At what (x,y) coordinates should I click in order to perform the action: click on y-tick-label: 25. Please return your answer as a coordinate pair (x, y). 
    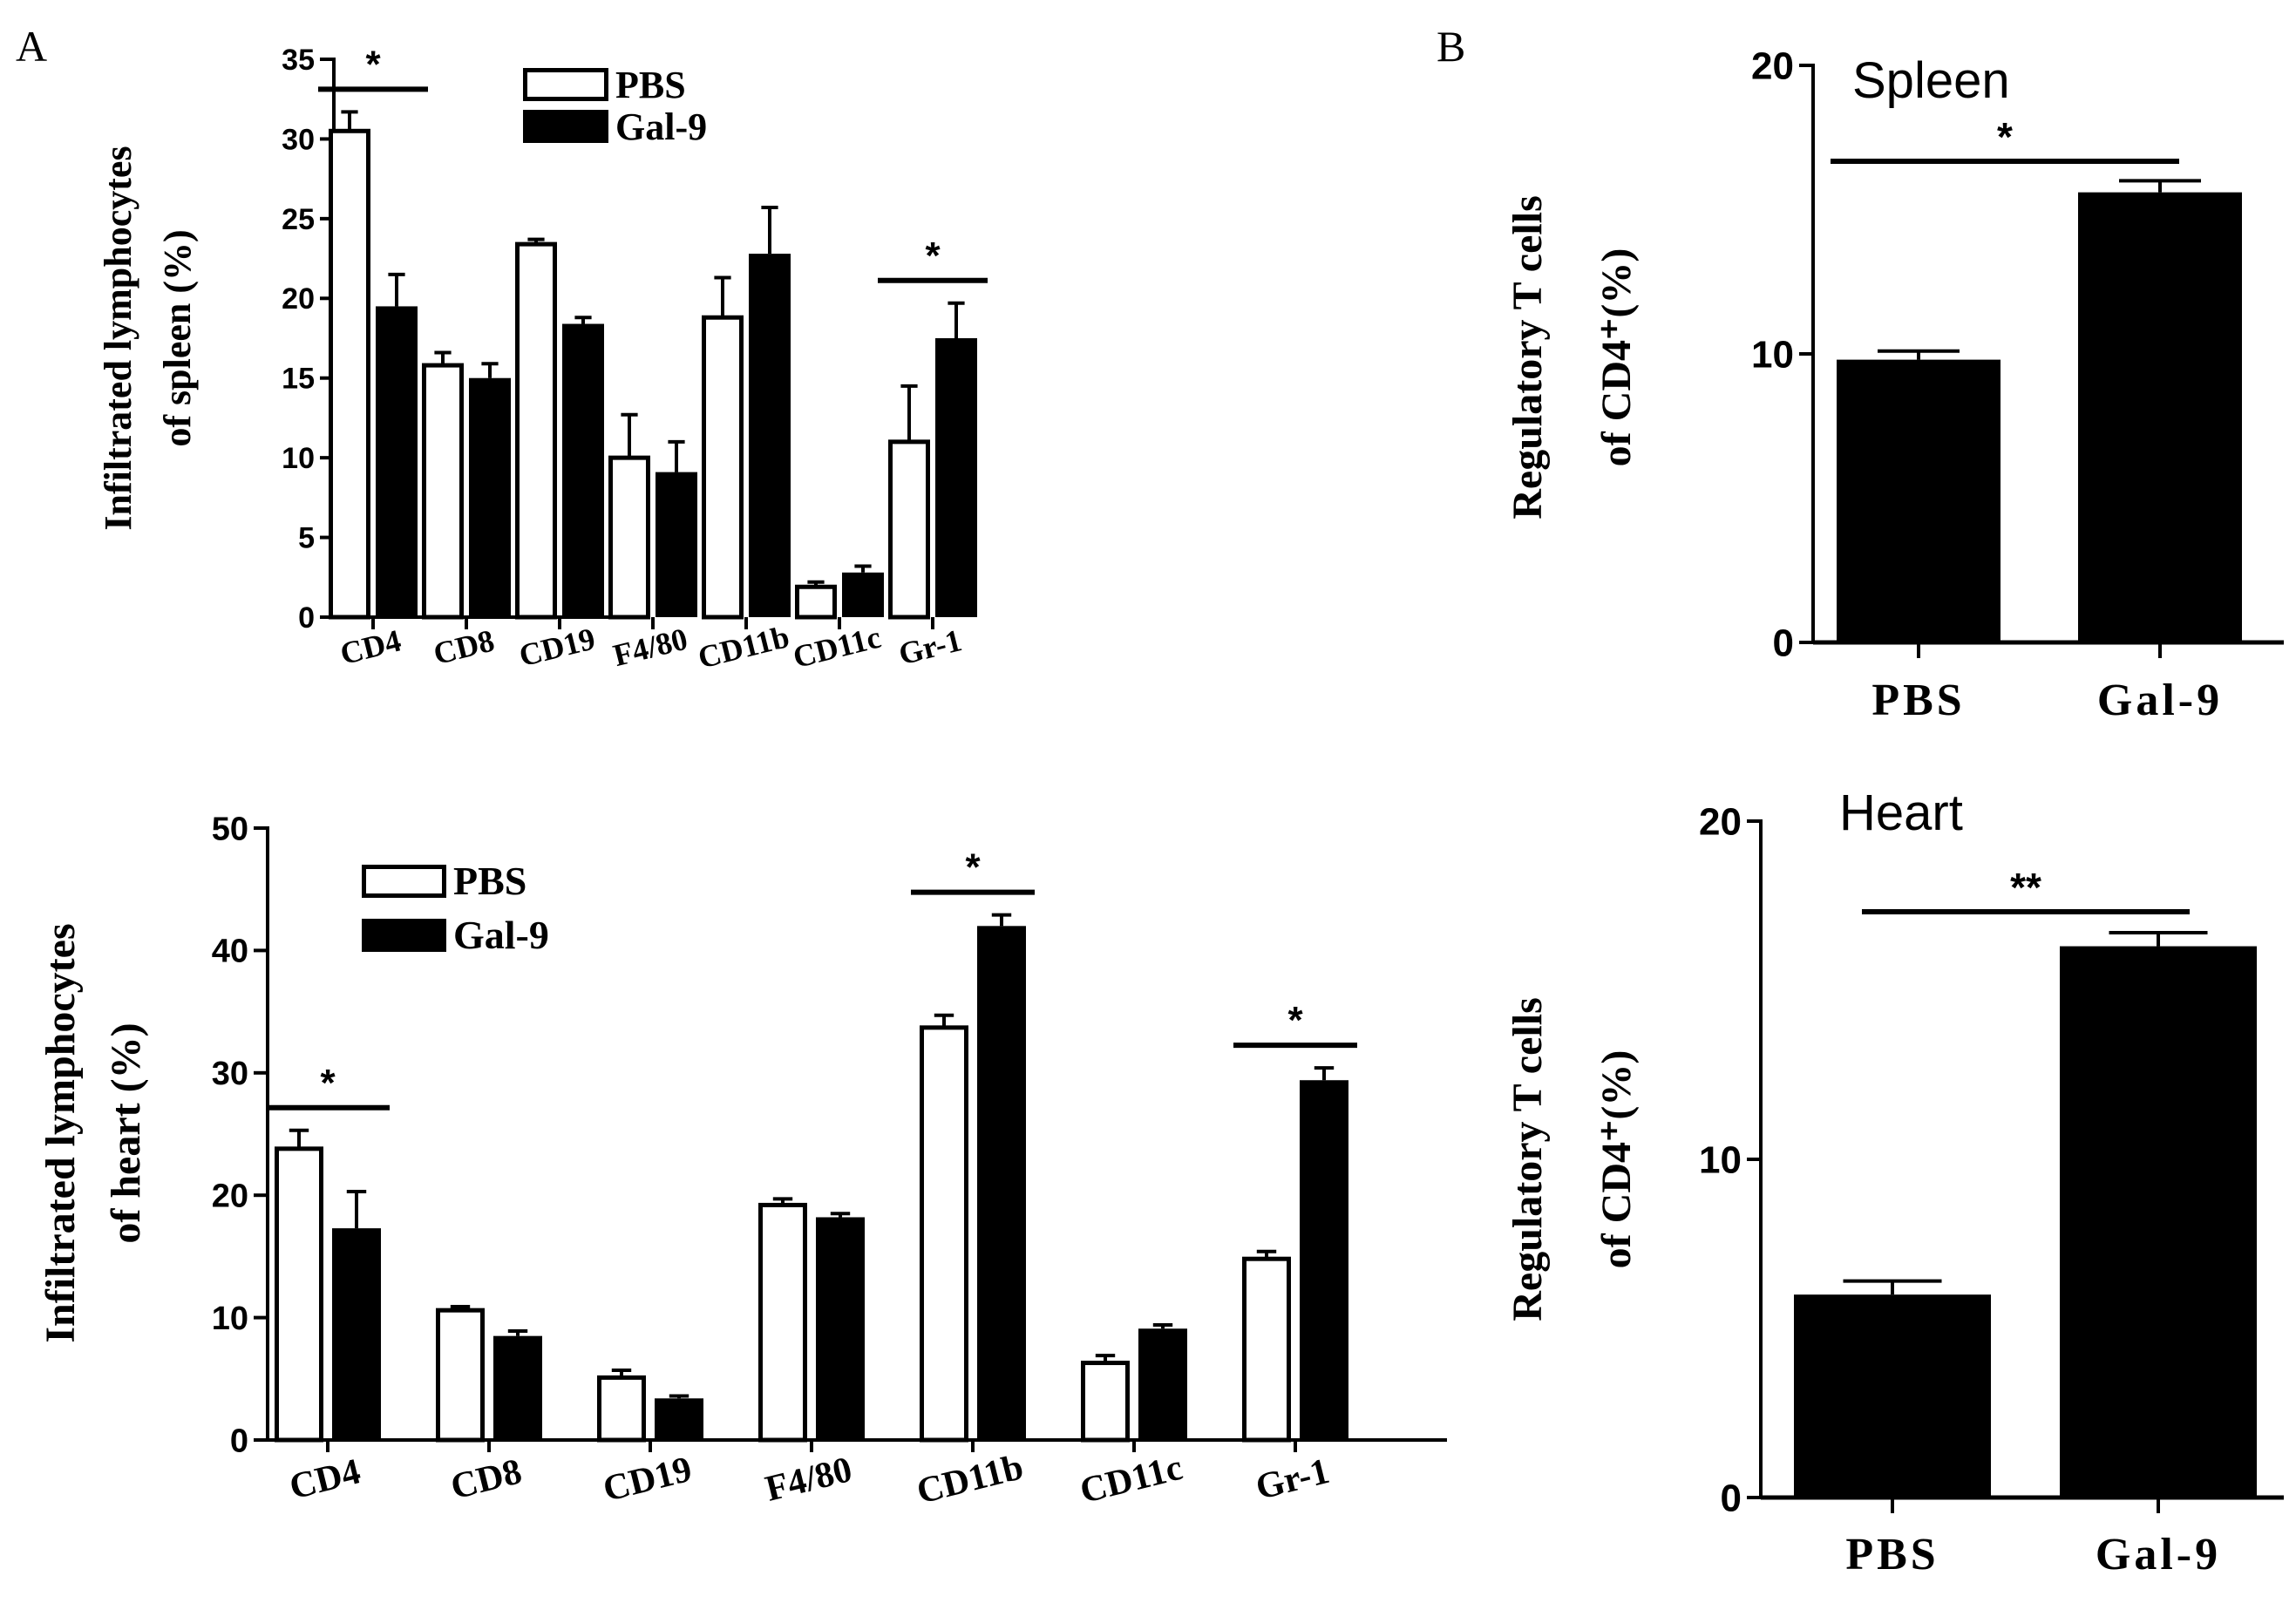
    Looking at the image, I should click on (298, 220).